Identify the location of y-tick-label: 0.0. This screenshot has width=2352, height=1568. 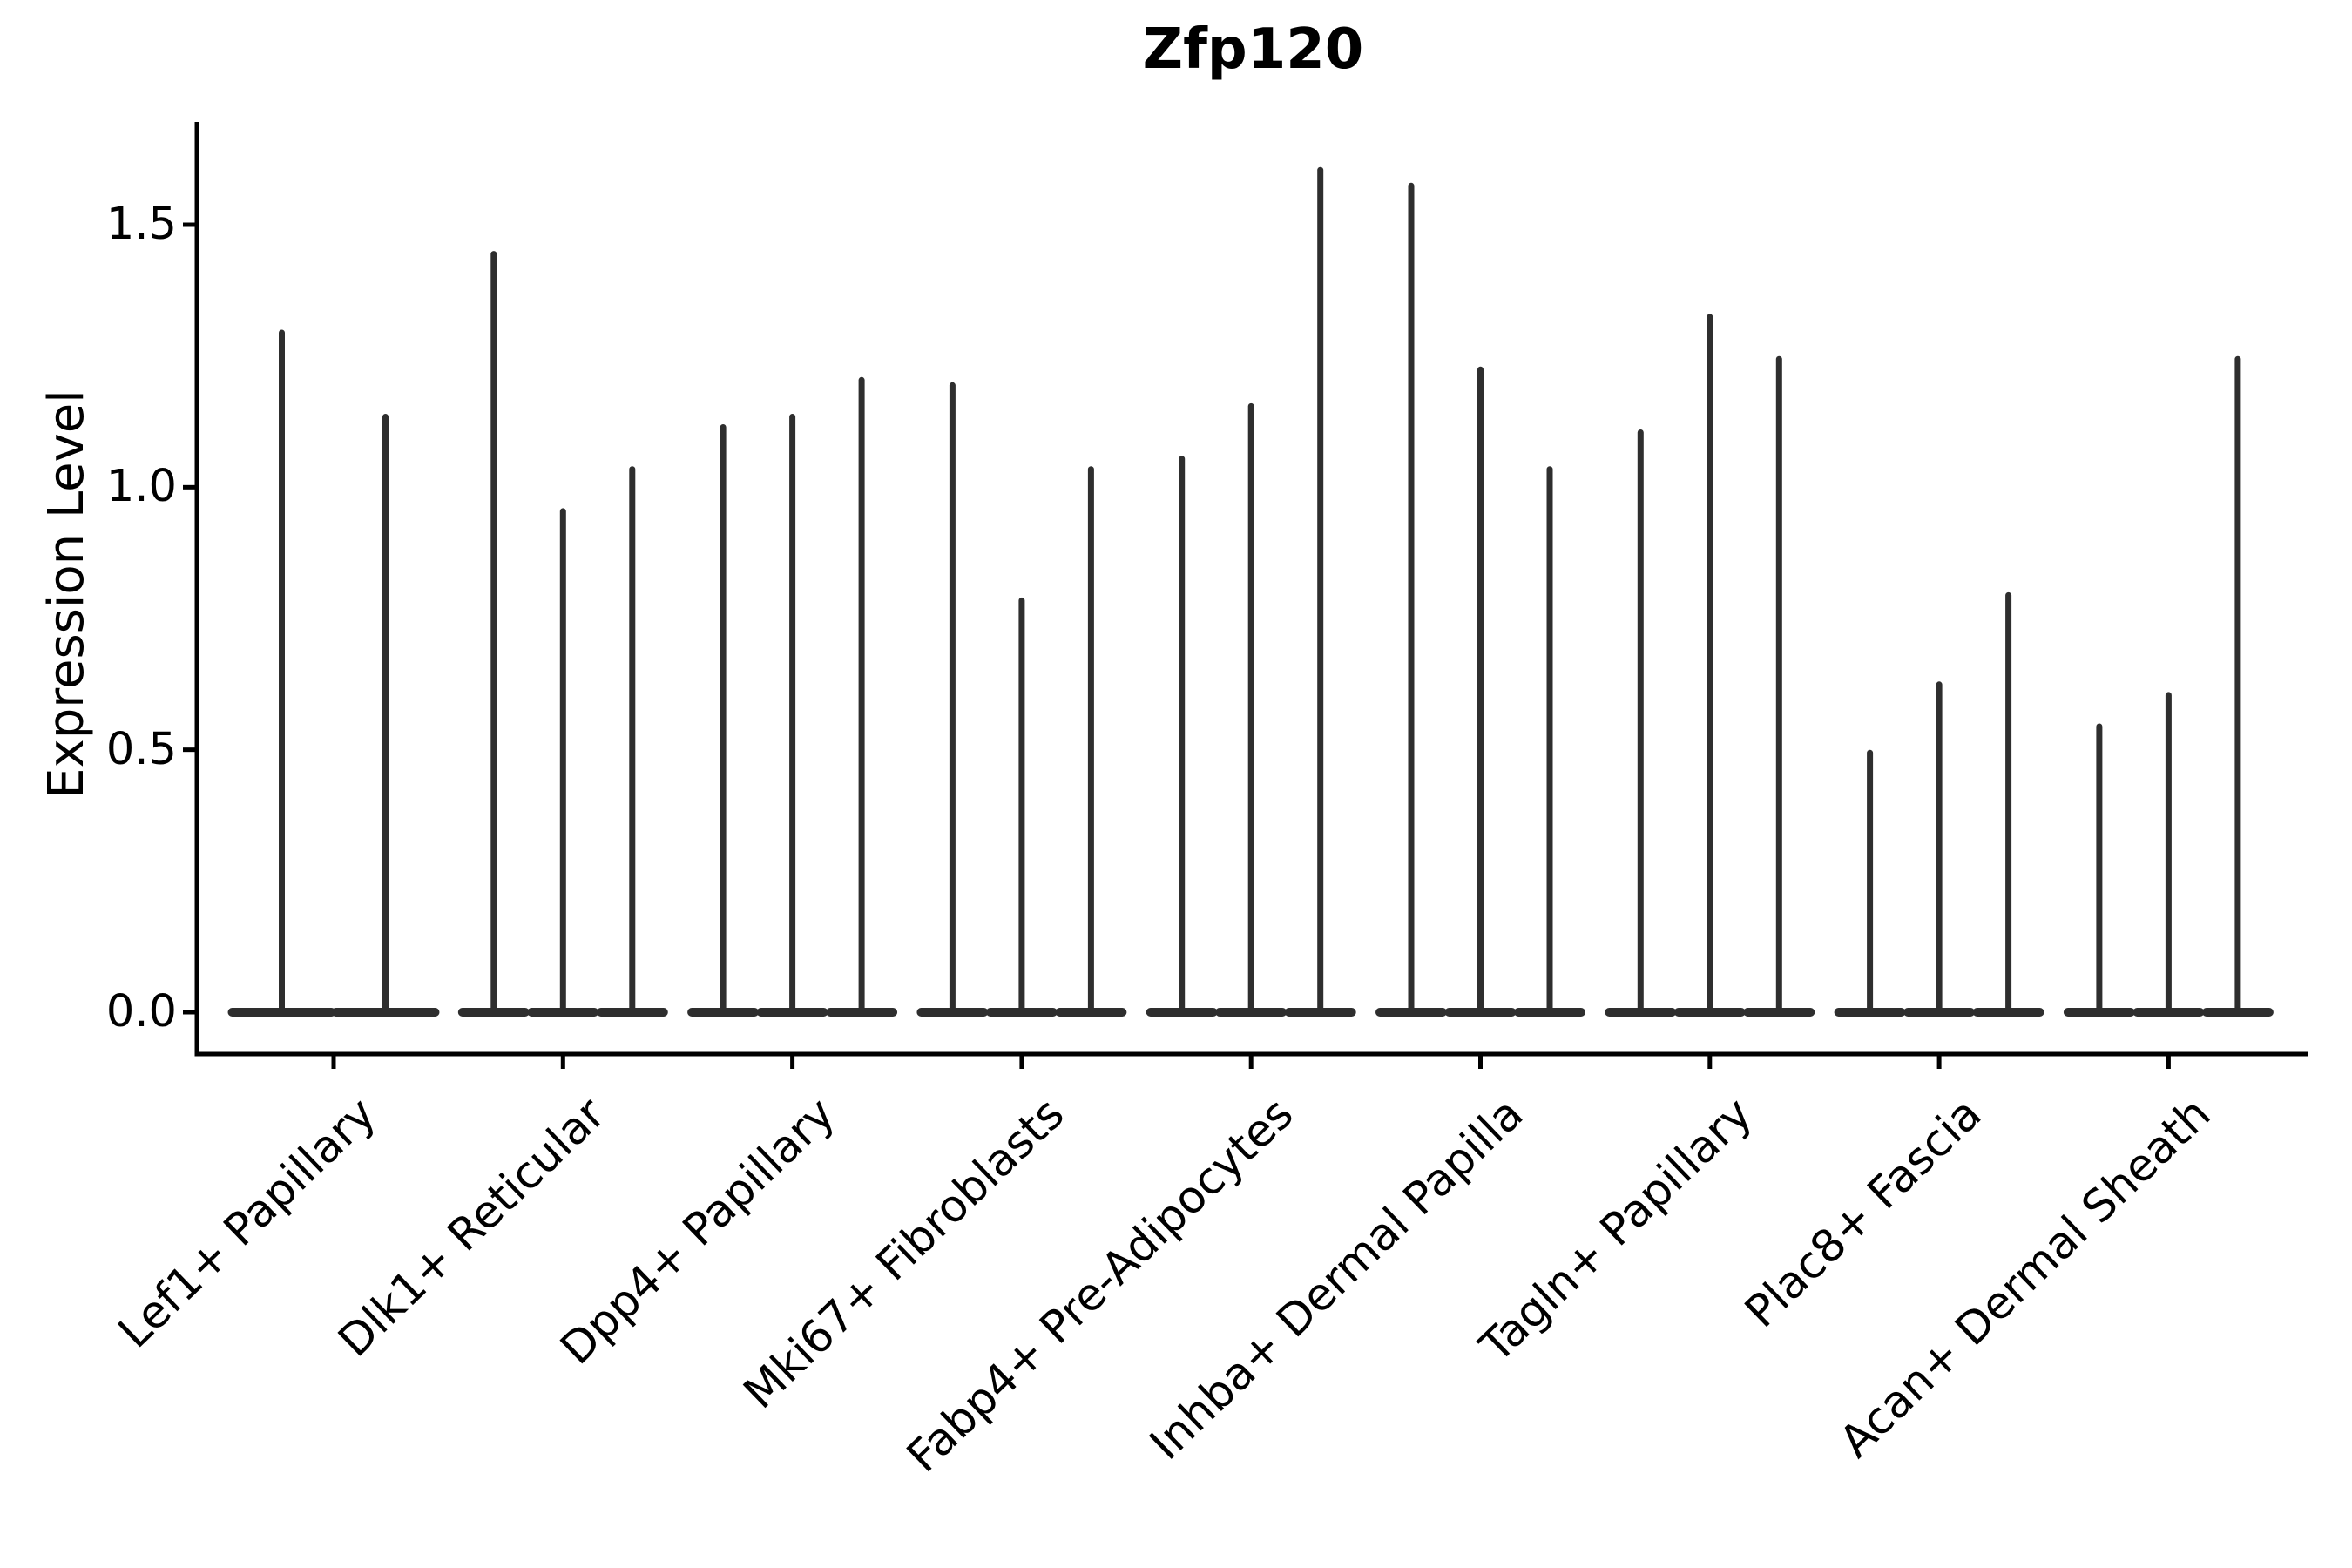
(141, 1012).